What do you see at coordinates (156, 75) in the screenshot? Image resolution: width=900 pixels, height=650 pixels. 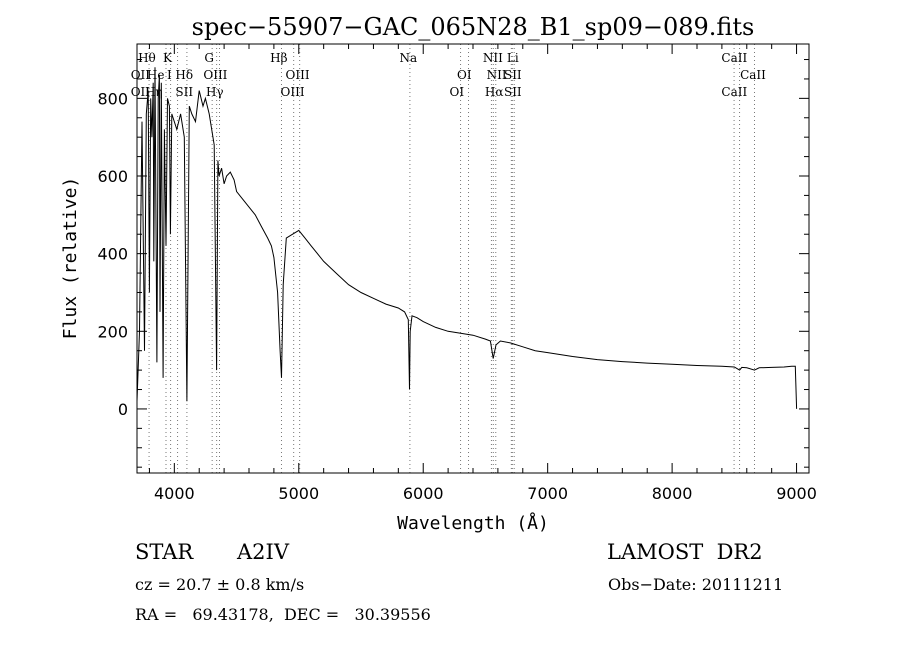 I see `line-label-left-1: He` at bounding box center [156, 75].